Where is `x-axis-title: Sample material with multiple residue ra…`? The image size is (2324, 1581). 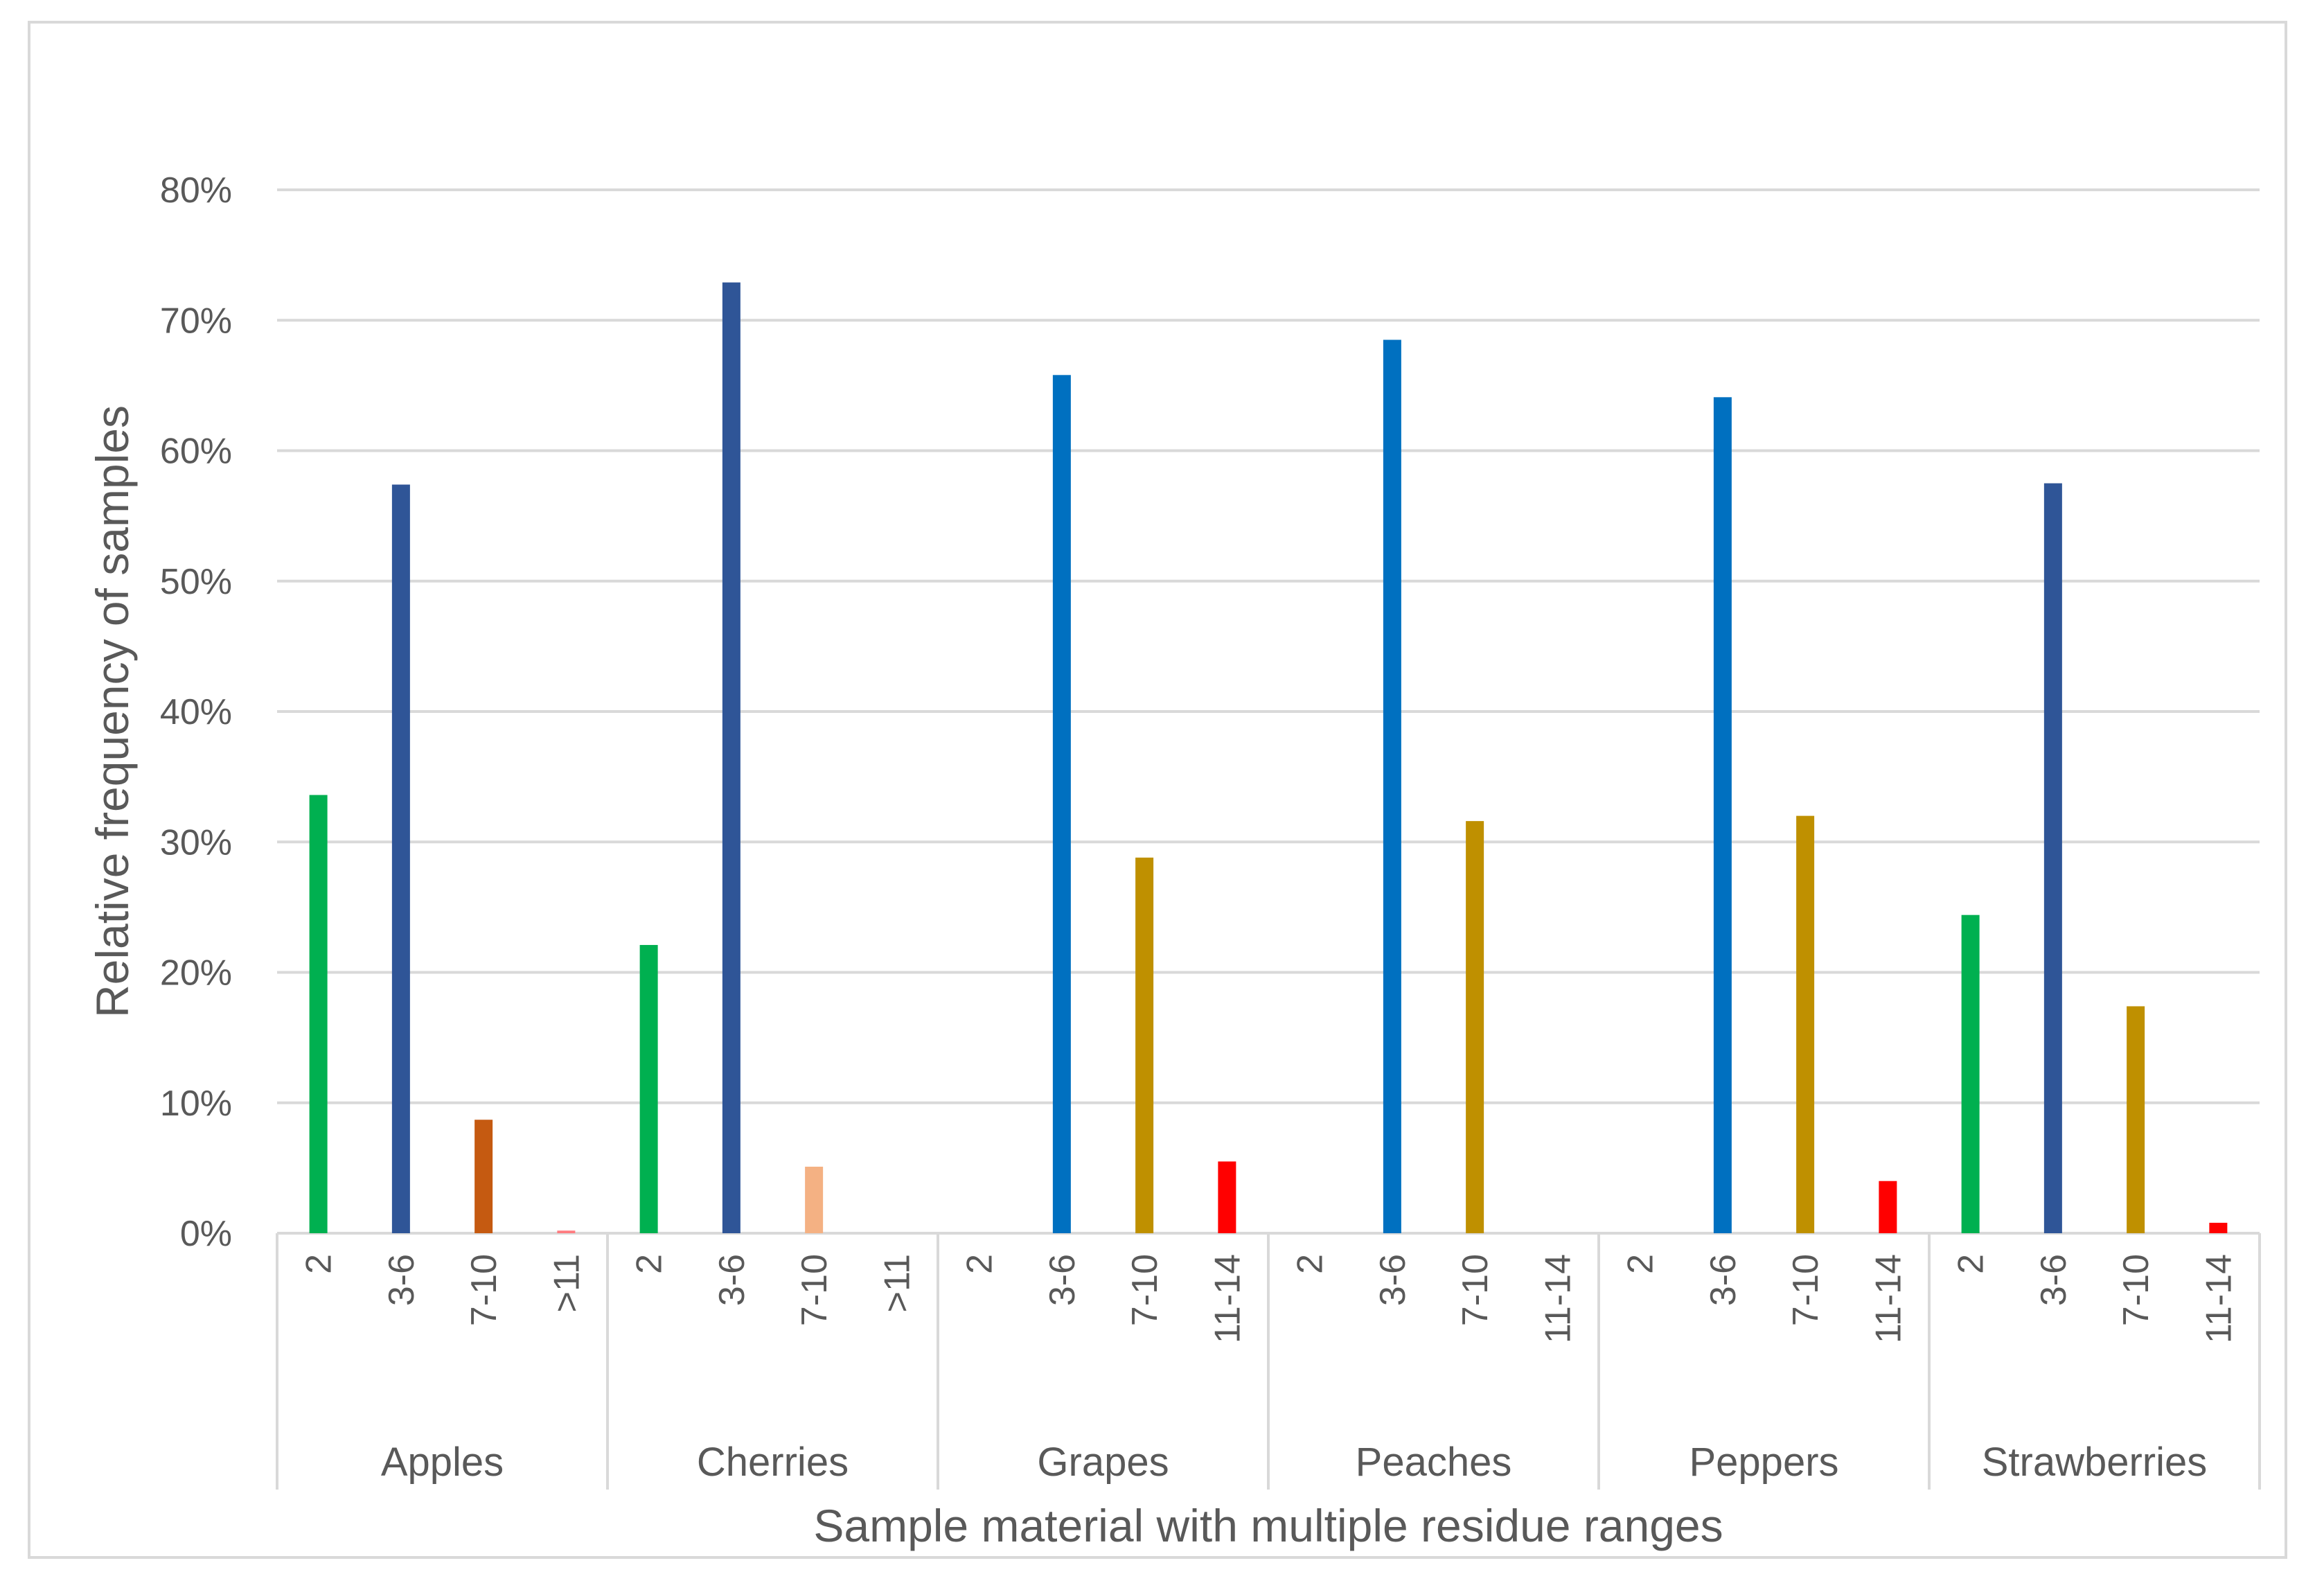 x-axis-title: Sample material with multiple residue ra… is located at coordinates (1268, 1526).